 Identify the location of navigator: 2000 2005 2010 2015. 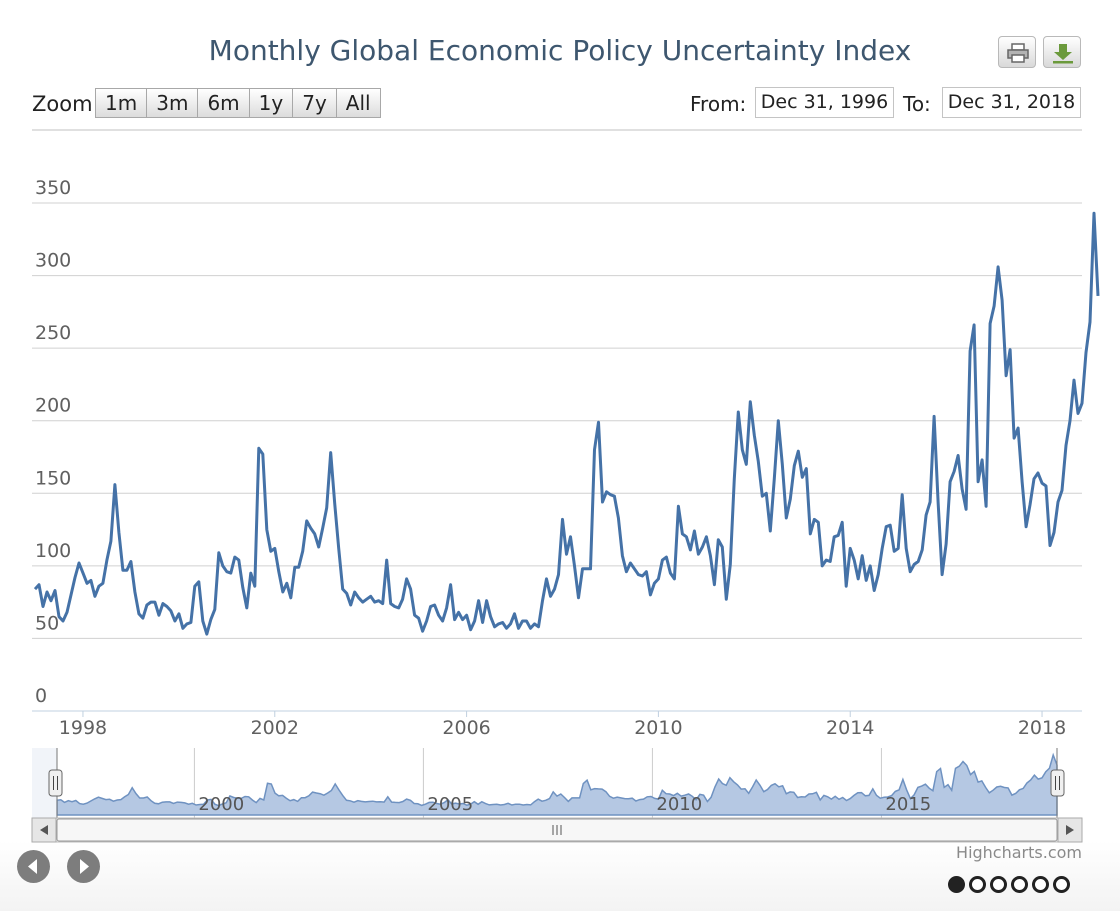
(557, 783).